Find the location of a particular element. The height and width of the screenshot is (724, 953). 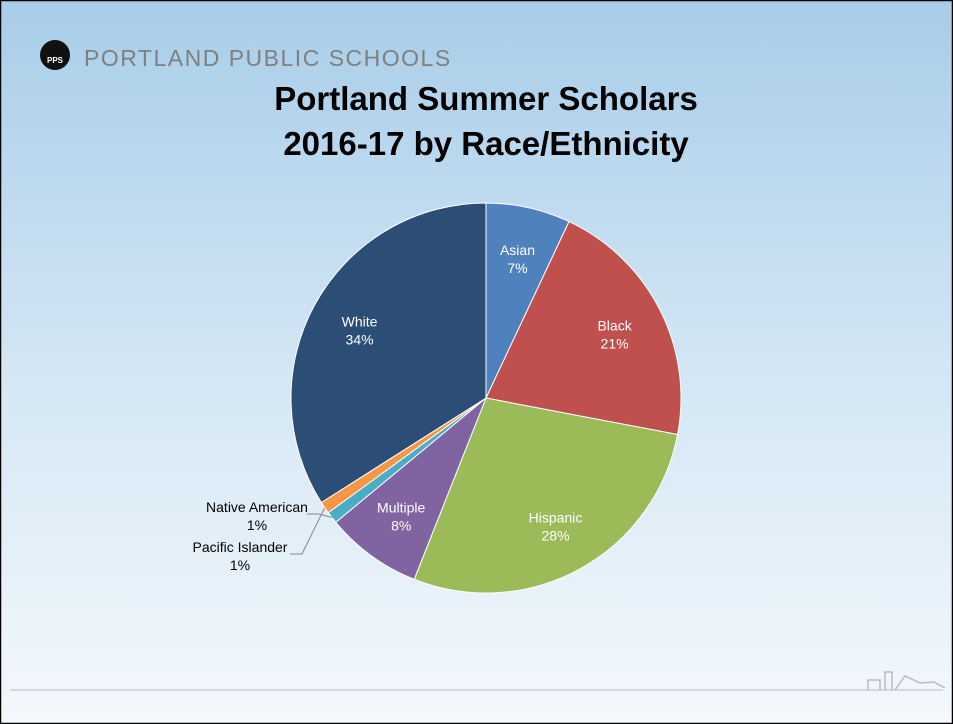

skyline-icon is located at coordinates (906, 681).